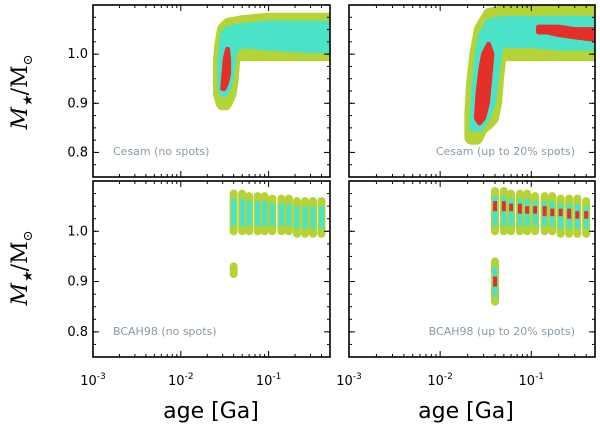 The height and width of the screenshot is (428, 600). Describe the element at coordinates (161, 151) in the screenshot. I see `panel-annotation: Cesam (no spots)` at that location.